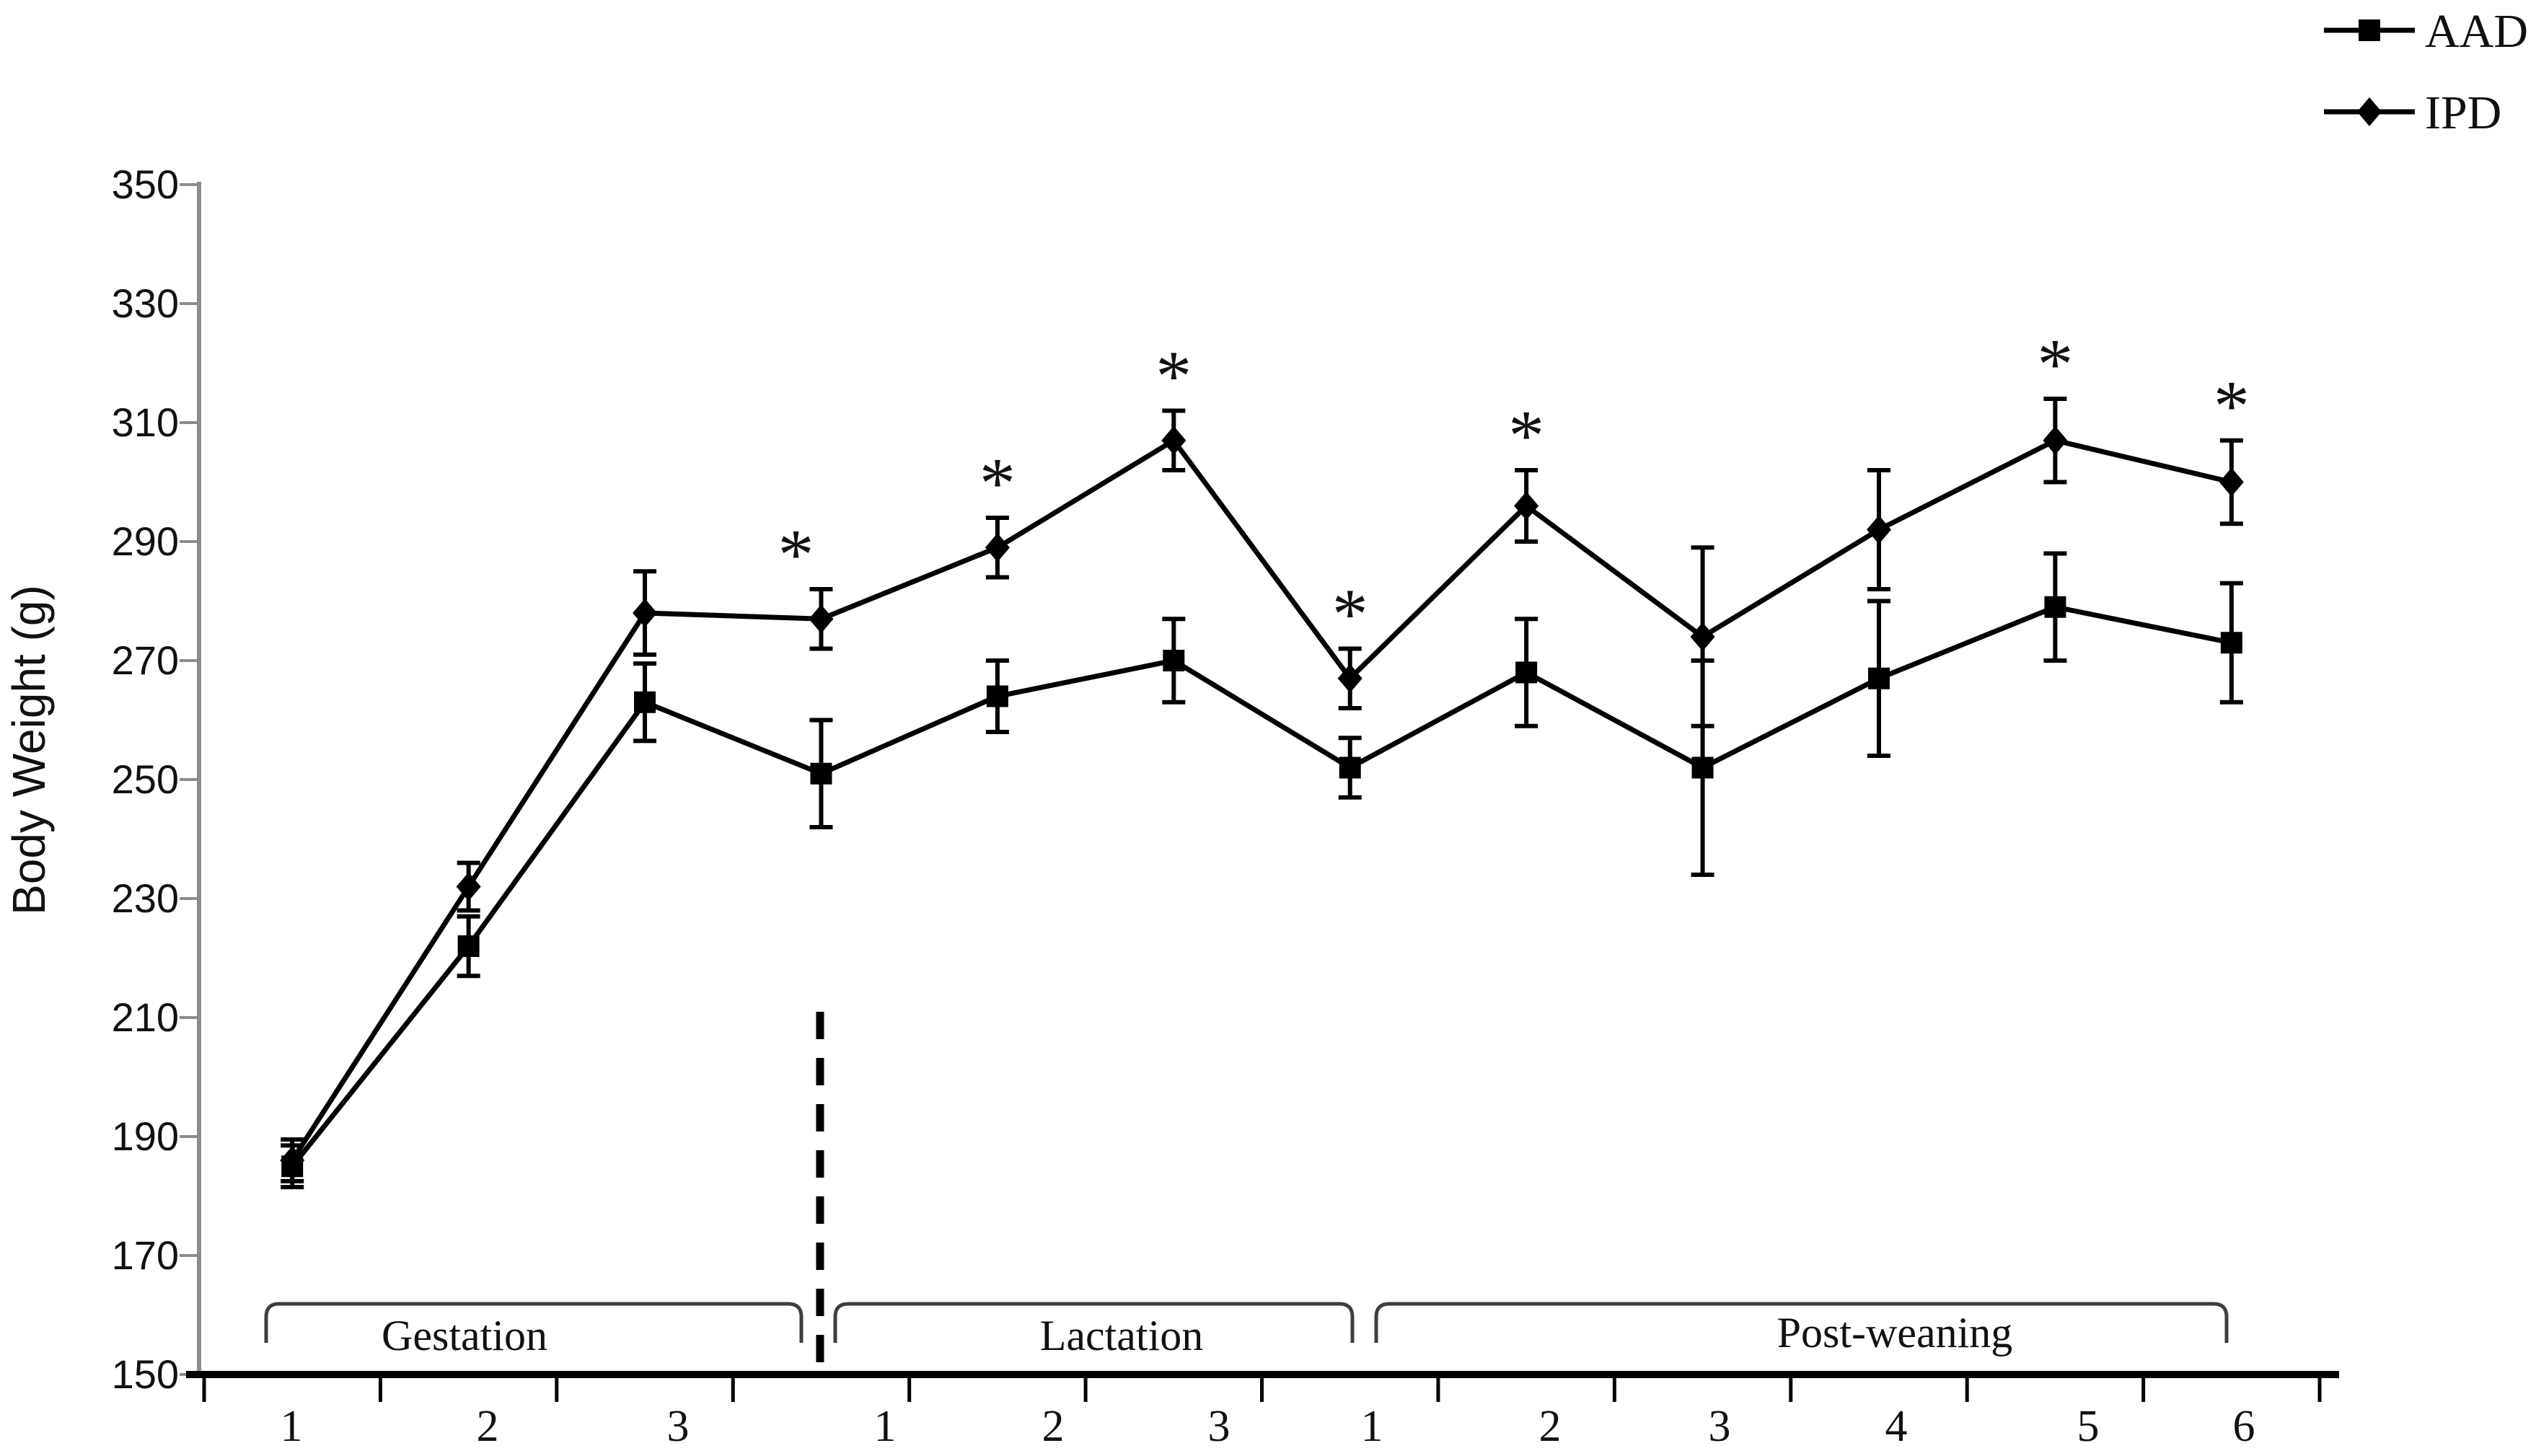 The width and height of the screenshot is (2536, 1456). Describe the element at coordinates (2244, 1426) in the screenshot. I see `x-tick-label: 6` at that location.